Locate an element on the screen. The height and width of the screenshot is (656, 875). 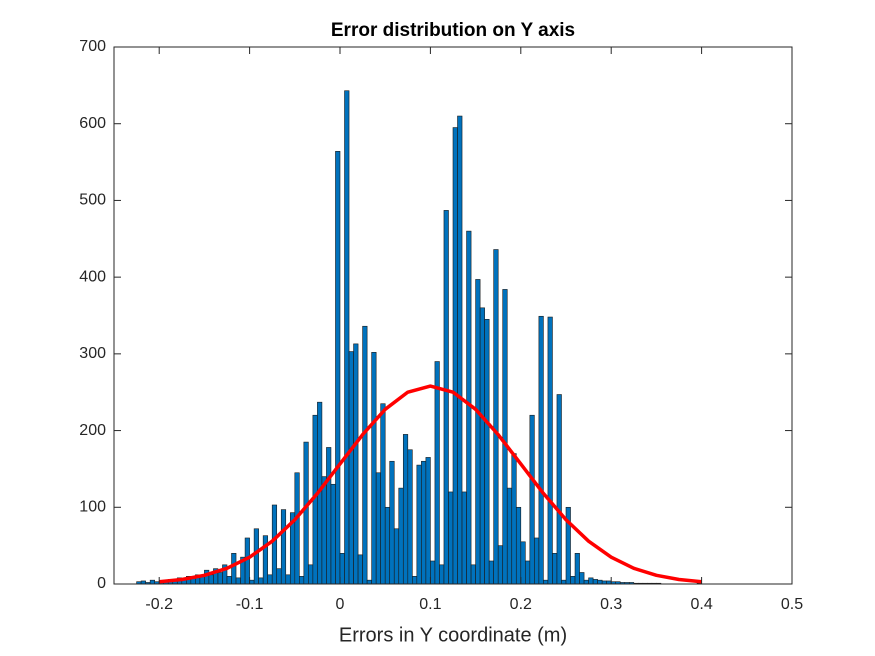
y-tick-label: 300 is located at coordinates (92, 353).